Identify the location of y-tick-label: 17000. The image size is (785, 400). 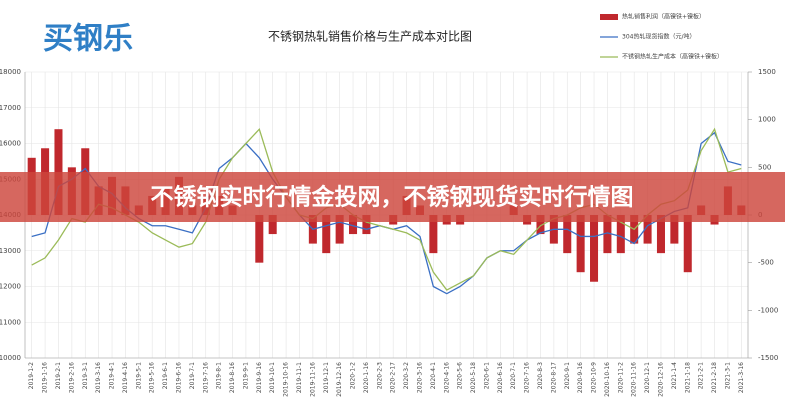
(10, 108).